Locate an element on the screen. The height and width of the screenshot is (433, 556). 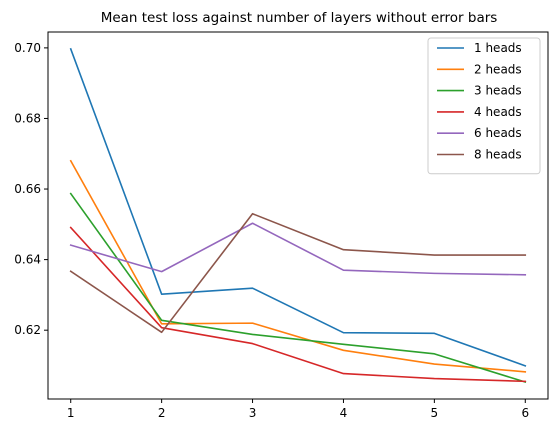
x-tick-label: 5 is located at coordinates (435, 413).